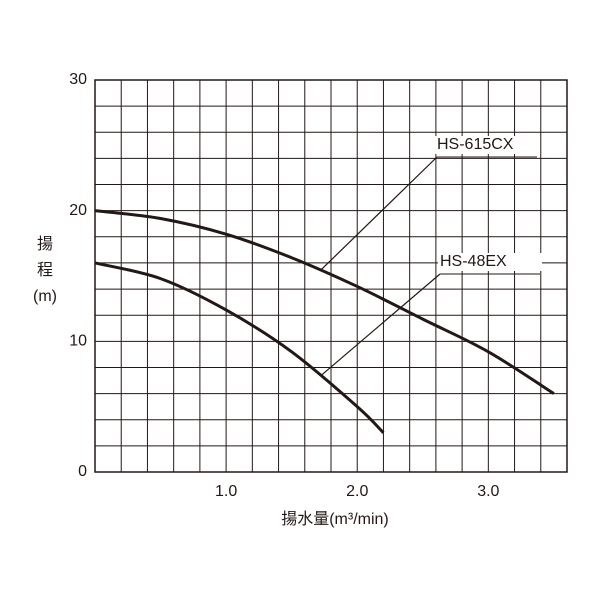 This screenshot has height=600, width=600. Describe the element at coordinates (473, 261) in the screenshot. I see `series-label: HS-48EX` at that location.